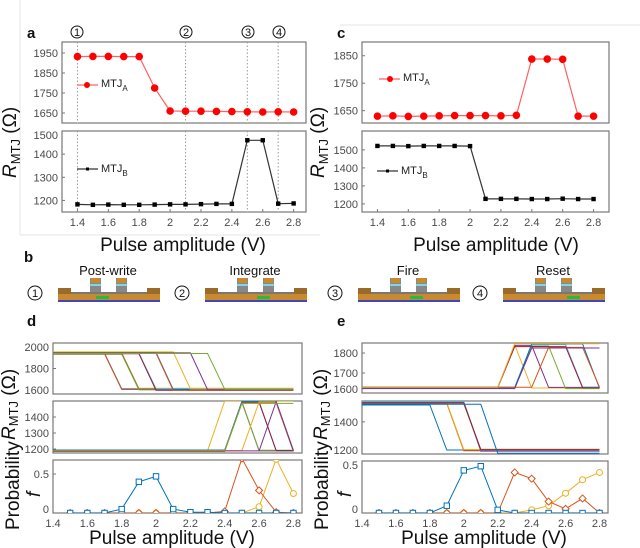 This screenshot has height=548, width=640. What do you see at coordinates (554, 301) in the screenshot?
I see `device-substrate` at bounding box center [554, 301].